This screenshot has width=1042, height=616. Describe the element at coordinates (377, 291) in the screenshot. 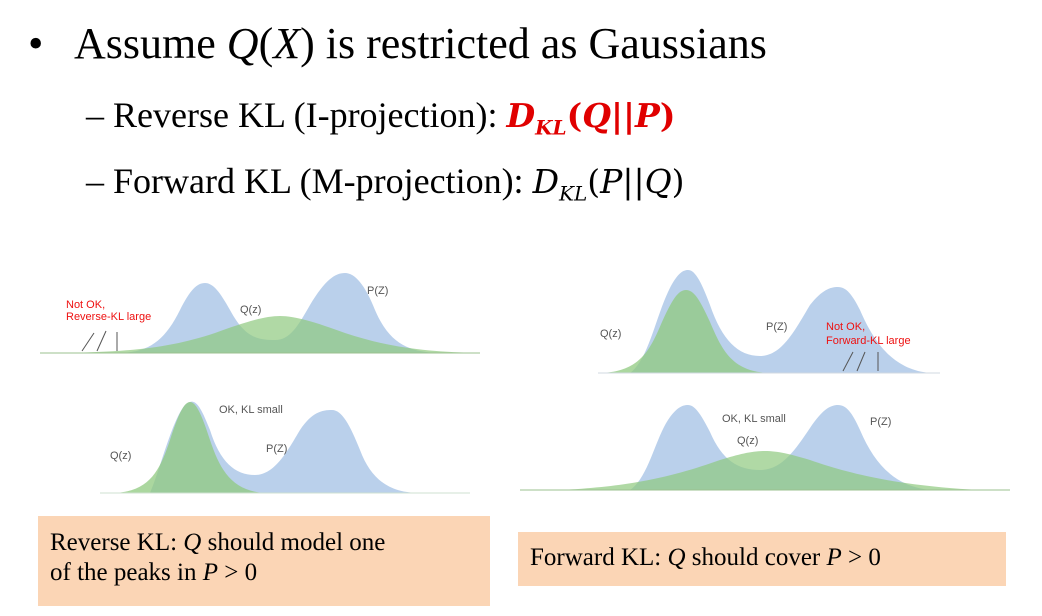

I see `p-label-top-left: P(Z)` at that location.